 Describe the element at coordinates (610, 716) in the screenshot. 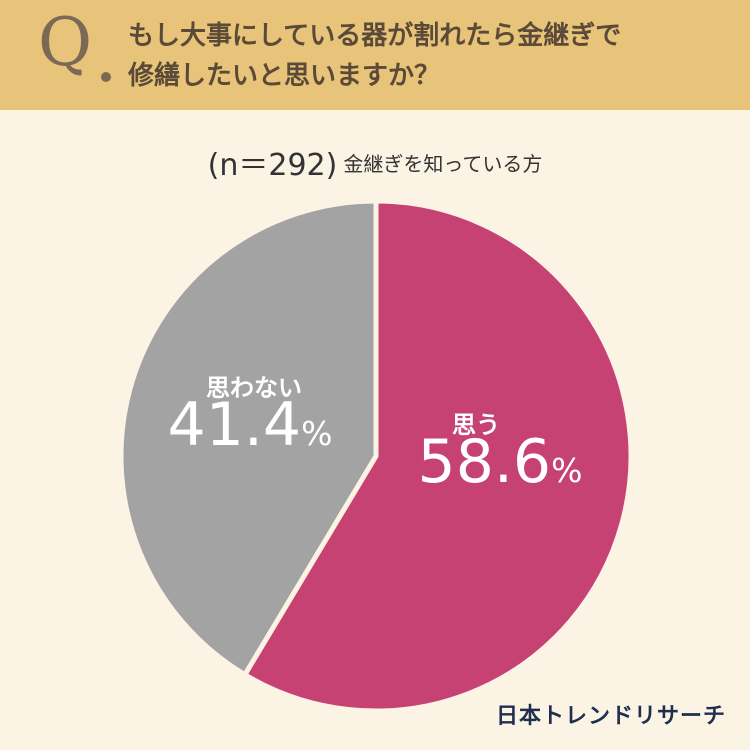

I see `brand-logo: 日本トレンドリサーチ` at that location.